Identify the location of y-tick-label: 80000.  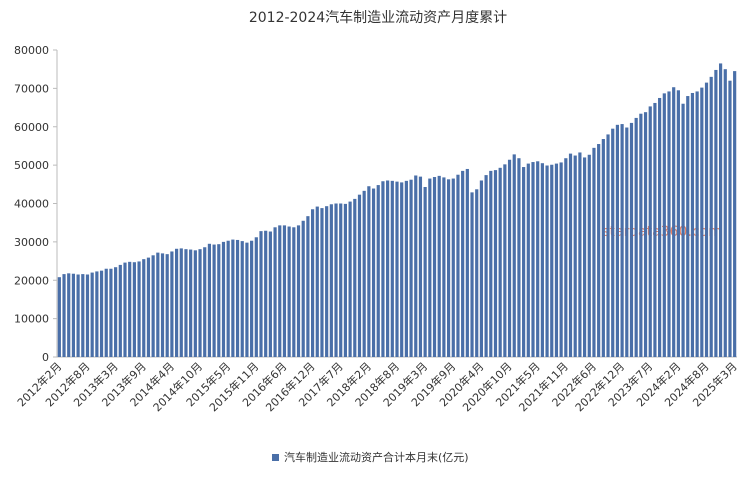
(31, 50).